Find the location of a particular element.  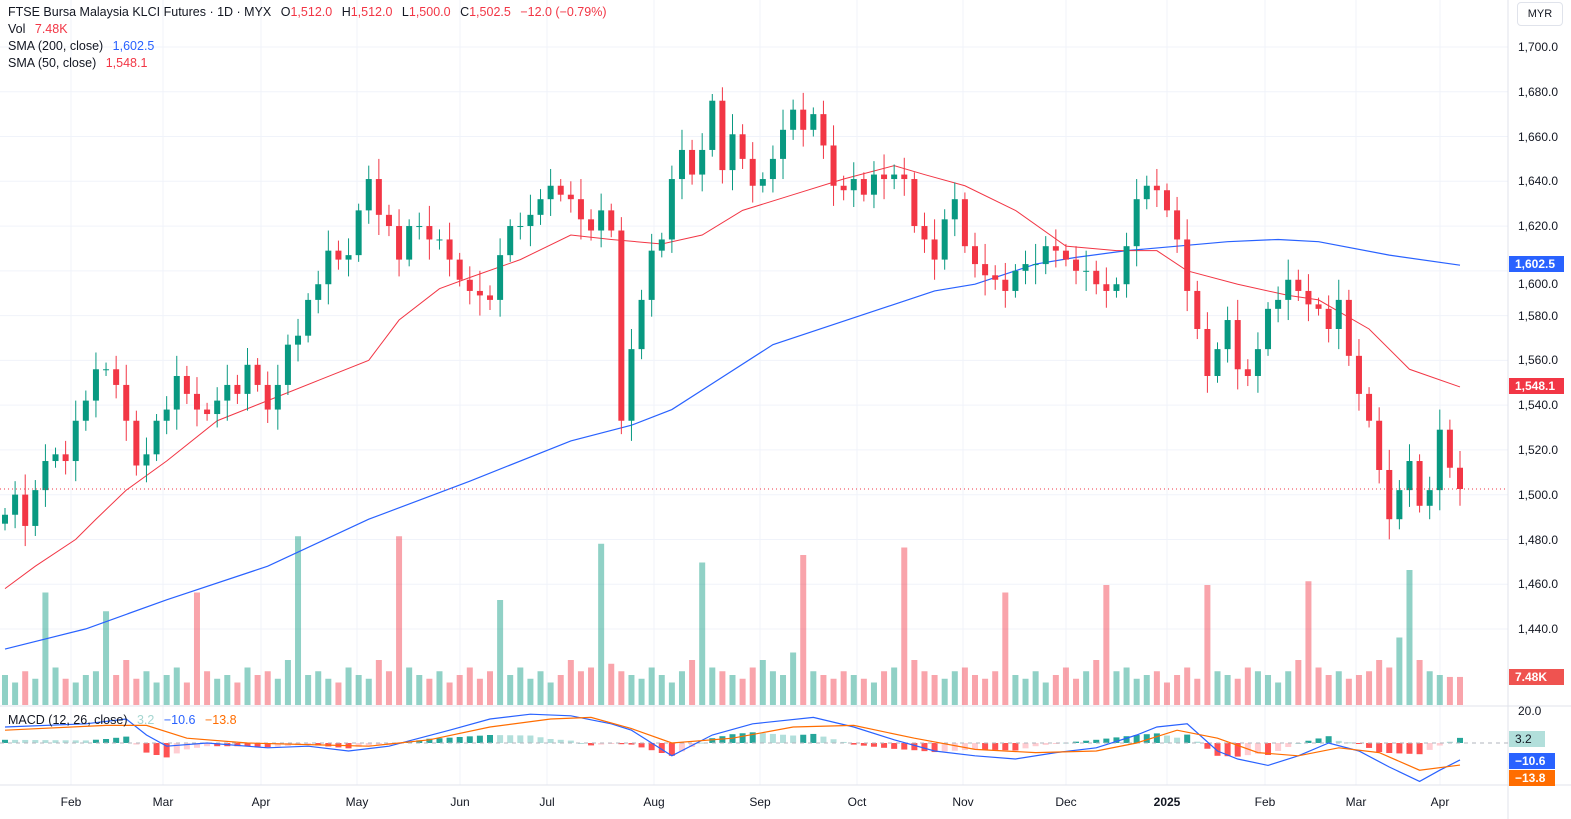

macd-legend: MACD (12, 26, close) 3.2 −10.6 −13.8 is located at coordinates (122, 720).